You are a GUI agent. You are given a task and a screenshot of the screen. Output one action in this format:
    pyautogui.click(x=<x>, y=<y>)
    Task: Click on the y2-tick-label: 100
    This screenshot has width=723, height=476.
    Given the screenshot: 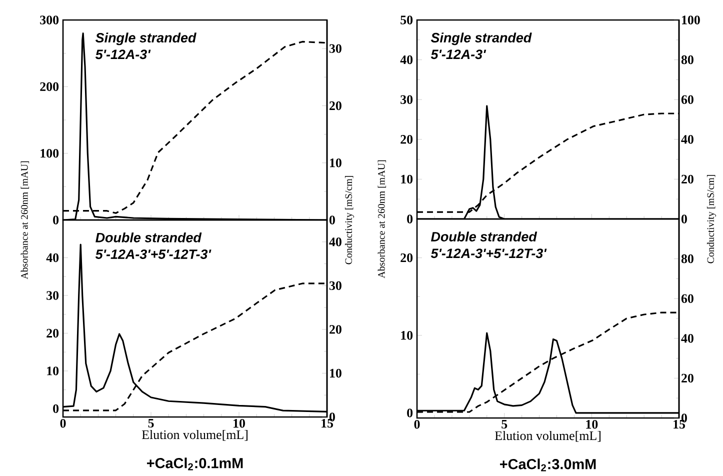 What is the action you would take?
    pyautogui.click(x=691, y=20)
    